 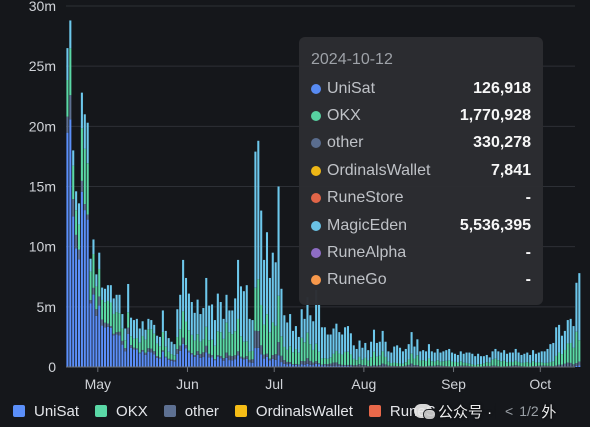 I want to click on legend-item: UniSat, so click(x=46, y=411).